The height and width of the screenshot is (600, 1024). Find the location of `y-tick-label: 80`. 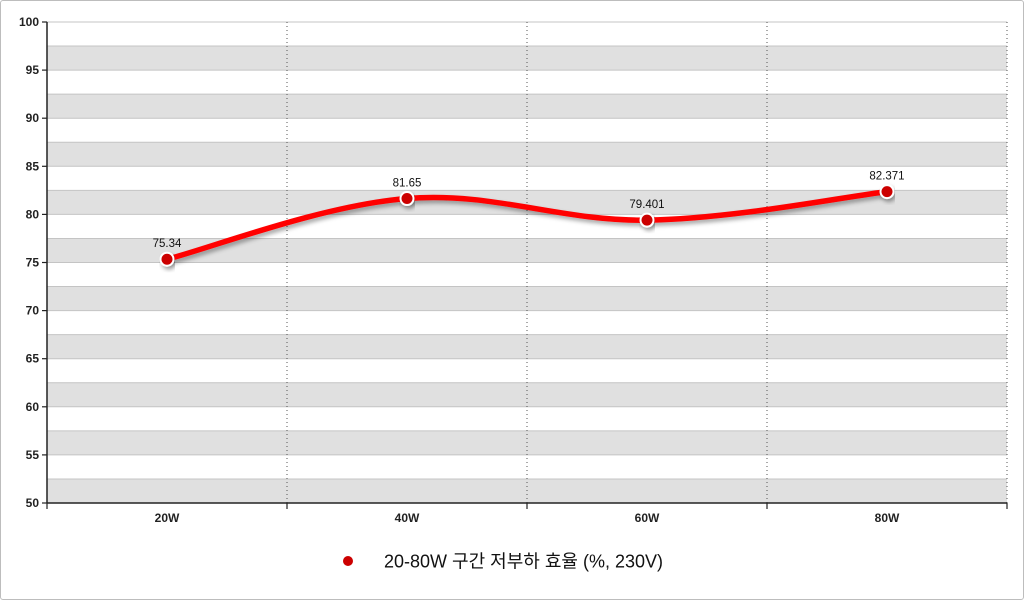

y-tick-label: 80 is located at coordinates (33, 214).